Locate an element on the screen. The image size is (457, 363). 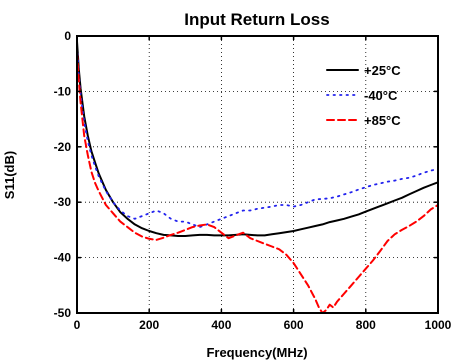
x-tick-label: 200 is located at coordinates (149, 325).